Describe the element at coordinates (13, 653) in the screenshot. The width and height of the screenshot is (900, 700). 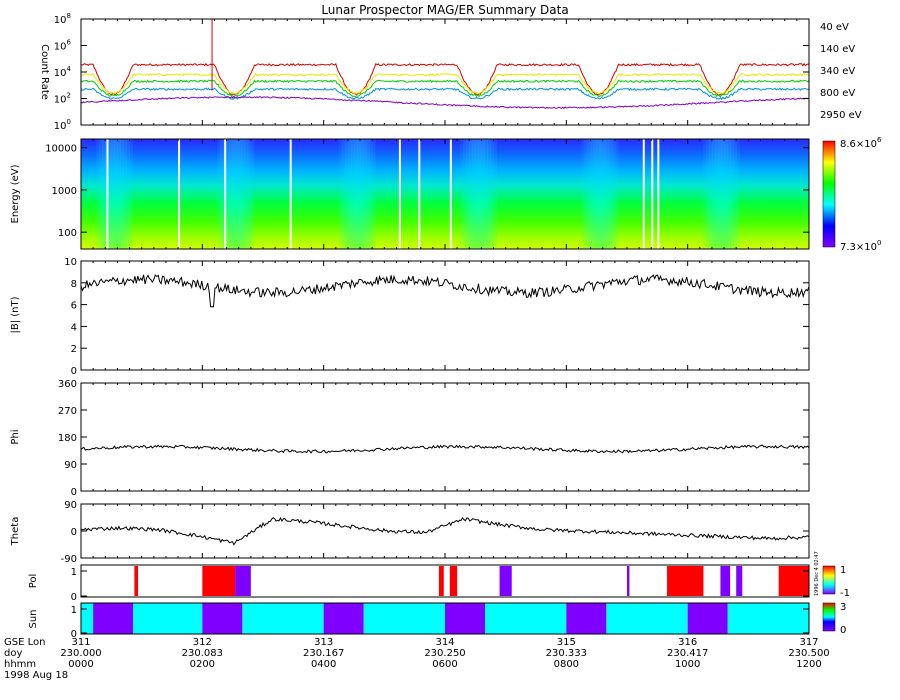
I see `x-row-label-doy: doy` at that location.